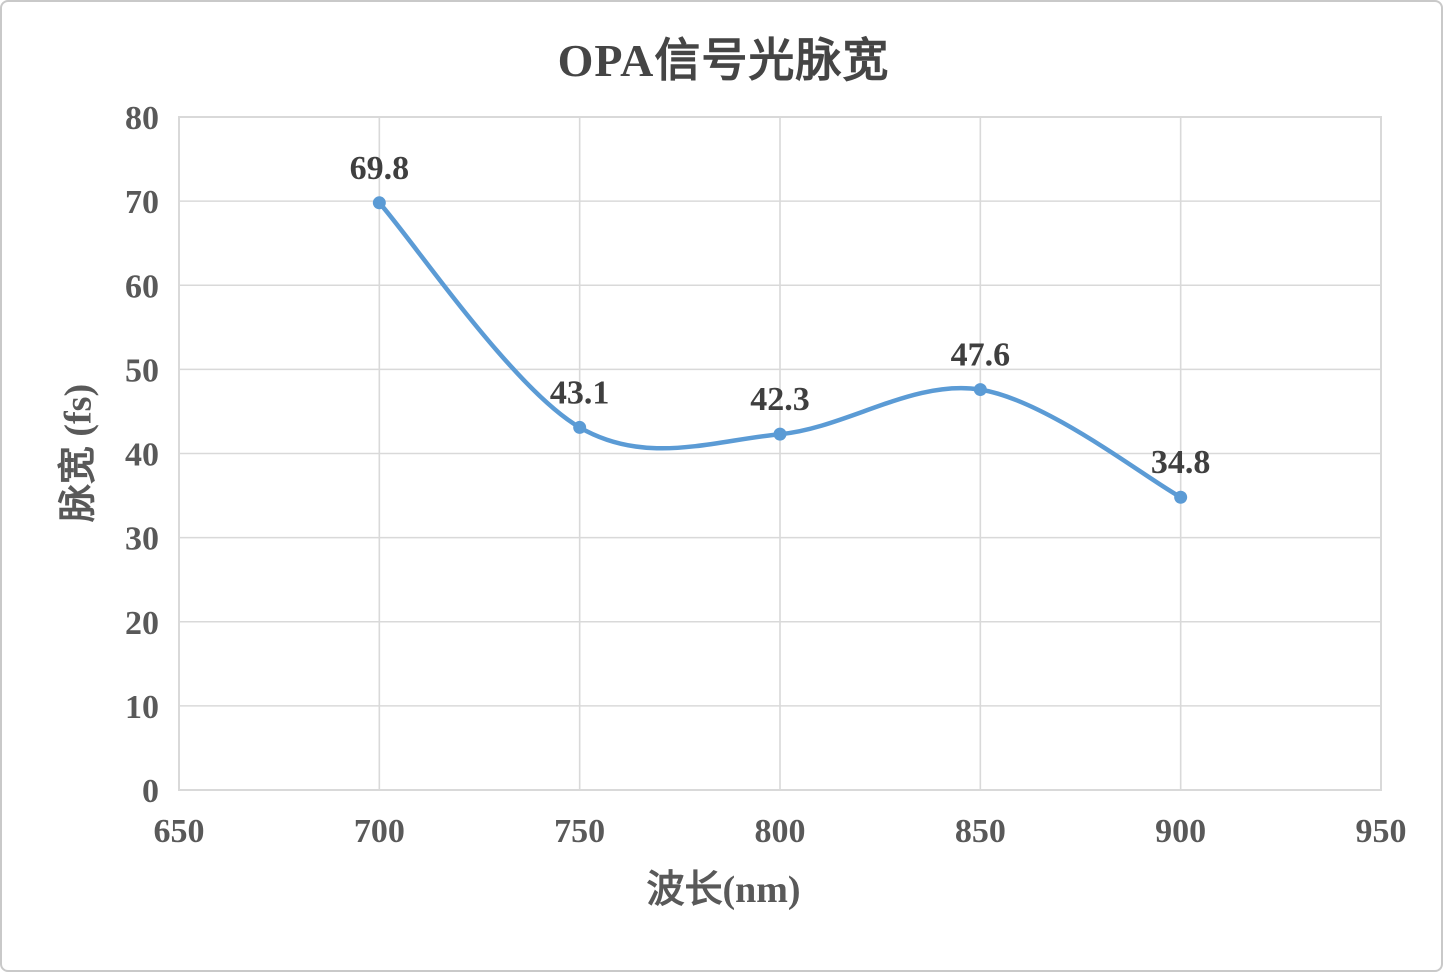 This screenshot has height=972, width=1443. Describe the element at coordinates (142, 623) in the screenshot. I see `y-tick-label: 20` at that location.